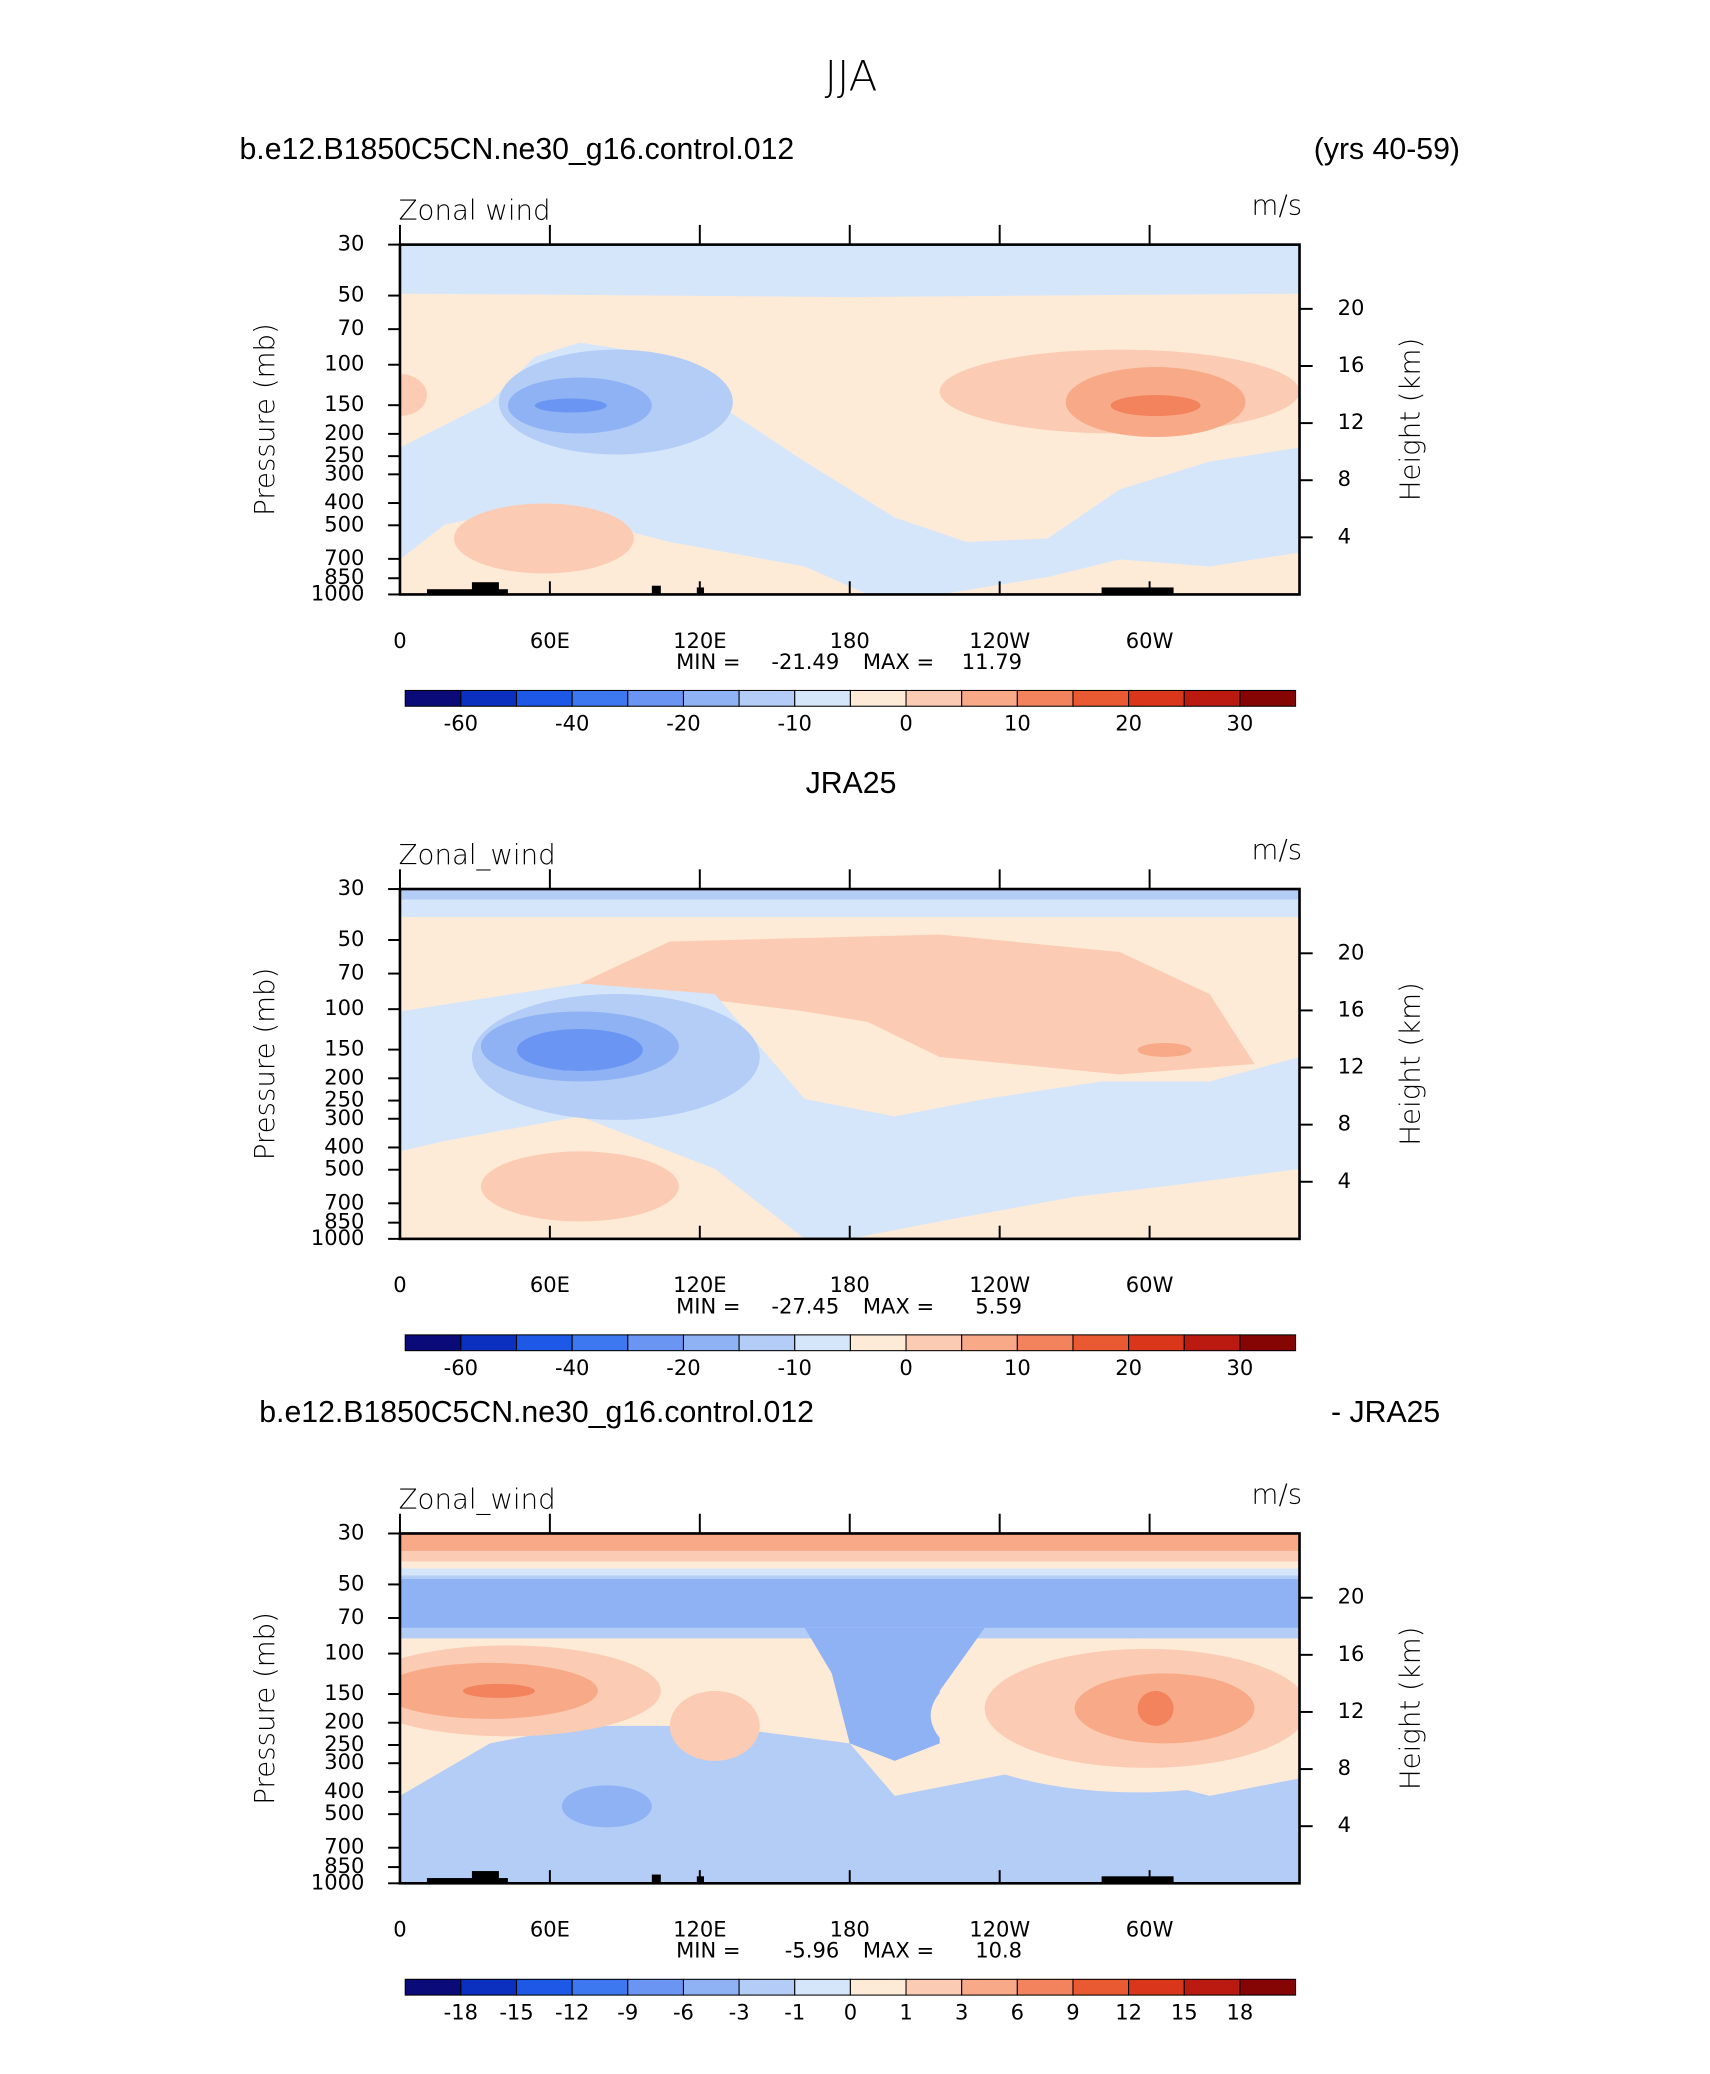 The width and height of the screenshot is (1710, 2074). I want to click on x-tick-label: 120W, so click(999, 1929).